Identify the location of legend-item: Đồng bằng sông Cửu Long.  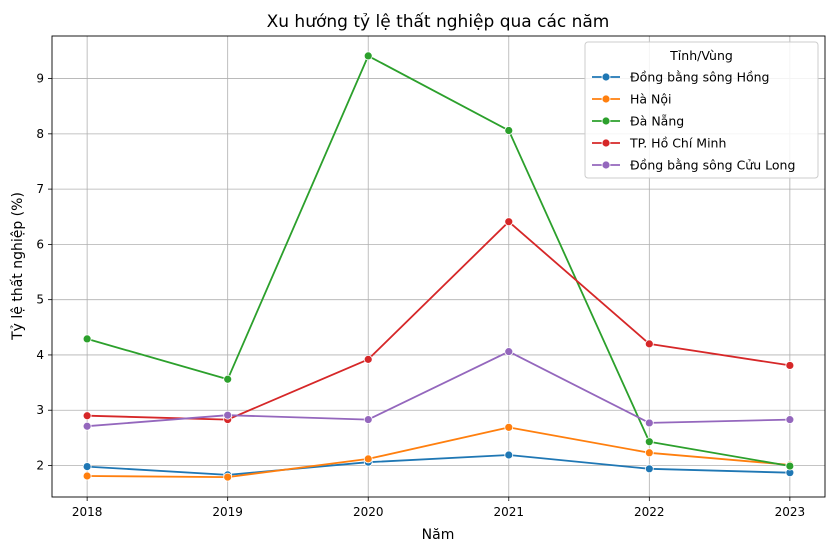
(693, 165).